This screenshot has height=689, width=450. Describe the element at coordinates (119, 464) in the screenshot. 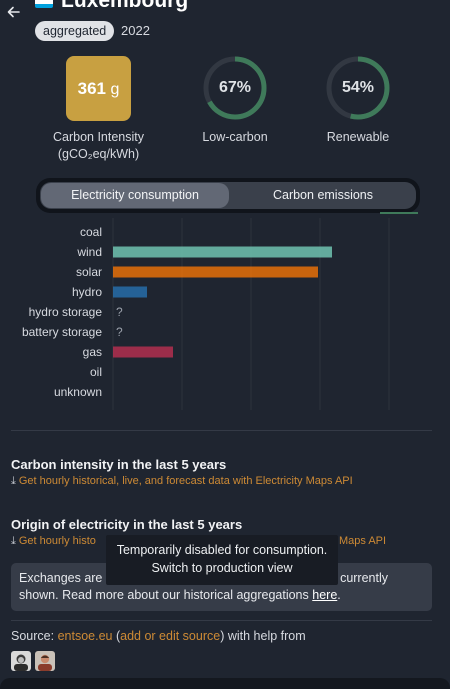

I see `carbon-intensity-history-title: Carbon intensity in the last 5 years` at that location.